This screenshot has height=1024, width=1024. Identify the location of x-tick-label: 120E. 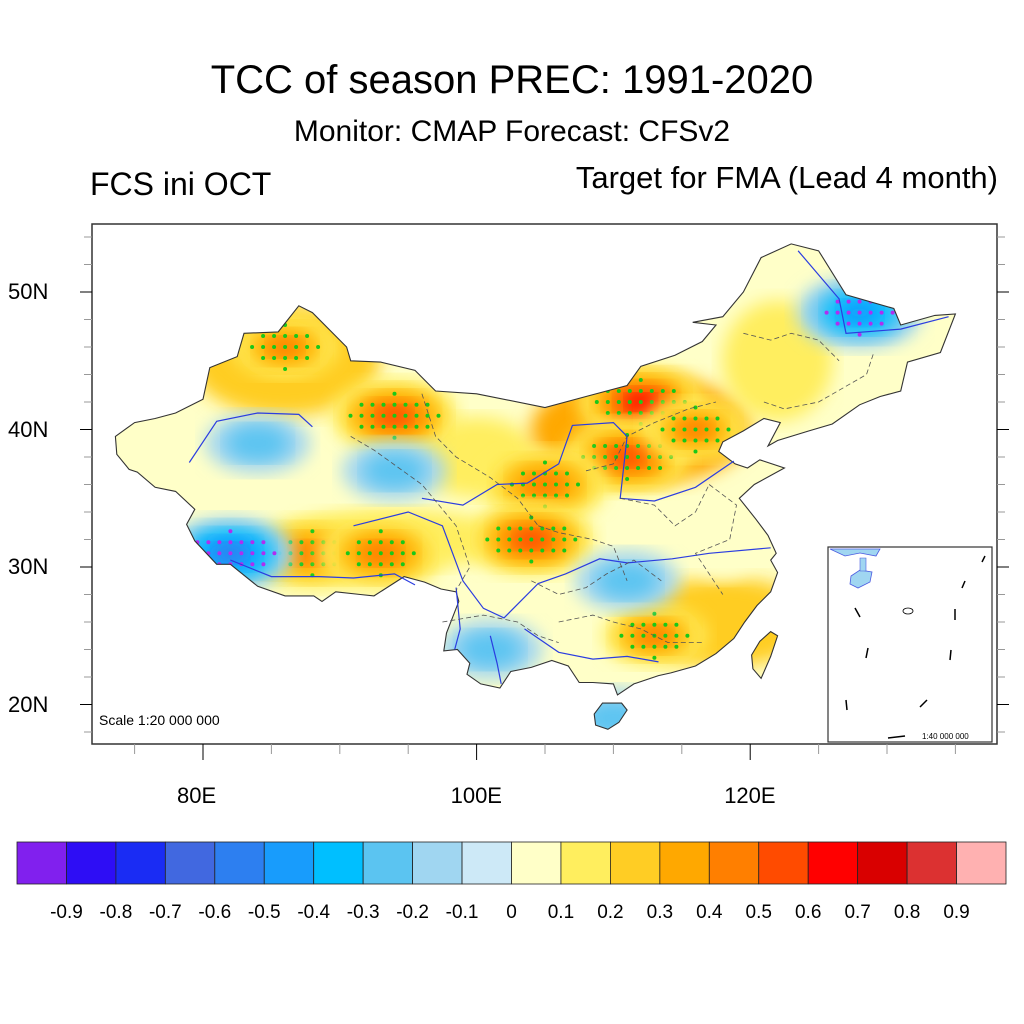
(750, 795).